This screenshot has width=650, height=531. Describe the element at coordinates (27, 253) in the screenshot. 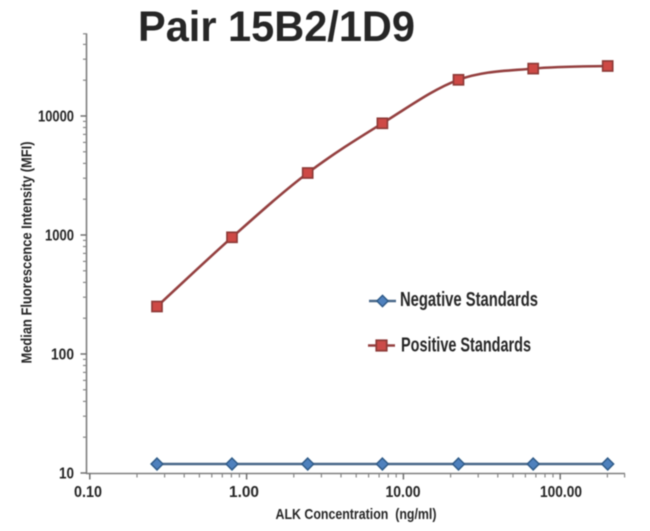

I see `svg-text:Median Fluorescence Intensity: Median Fluorescence Intensity (MFI)` at that location.